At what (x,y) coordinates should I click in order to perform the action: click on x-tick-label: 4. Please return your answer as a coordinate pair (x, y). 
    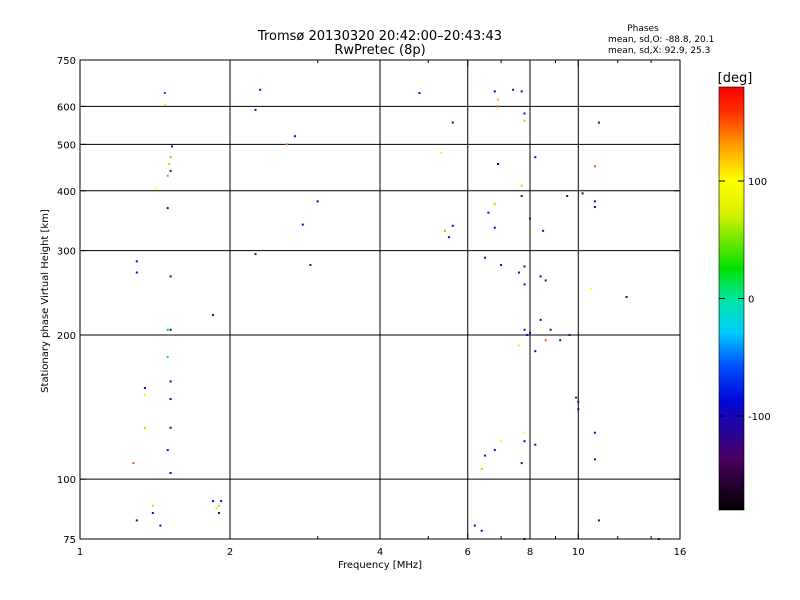
    Looking at the image, I should click on (380, 552).